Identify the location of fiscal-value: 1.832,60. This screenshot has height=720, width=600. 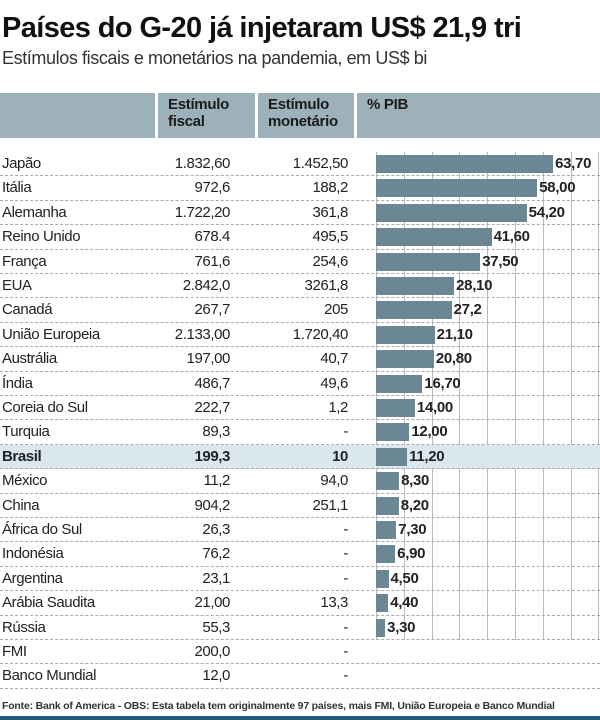
(202, 163).